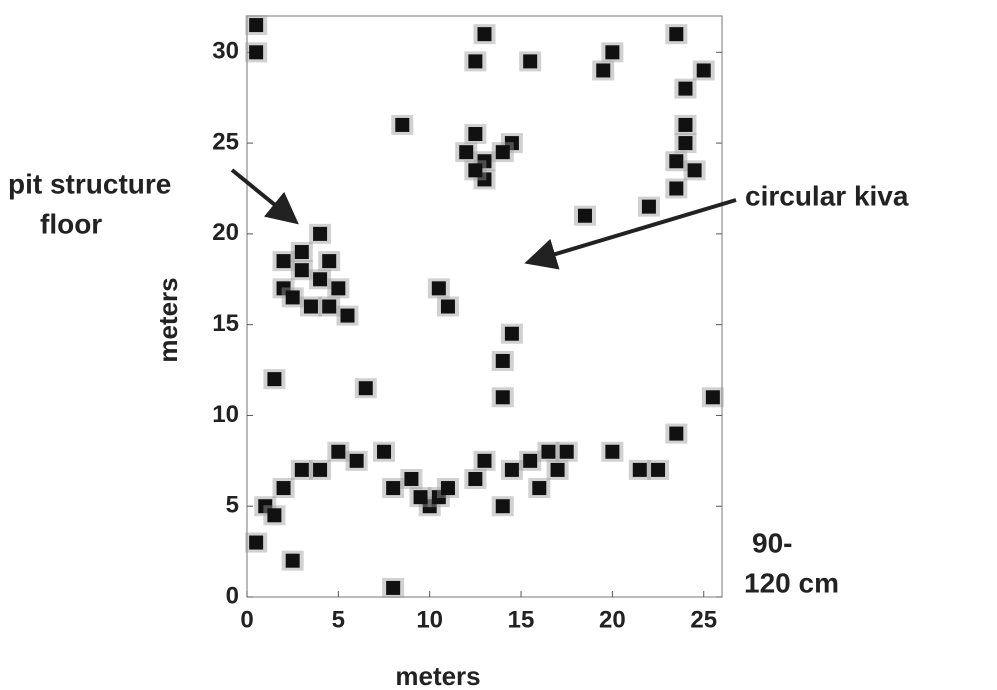 The width and height of the screenshot is (997, 690). What do you see at coordinates (225, 51) in the screenshot?
I see `y-tick-label: 30` at bounding box center [225, 51].